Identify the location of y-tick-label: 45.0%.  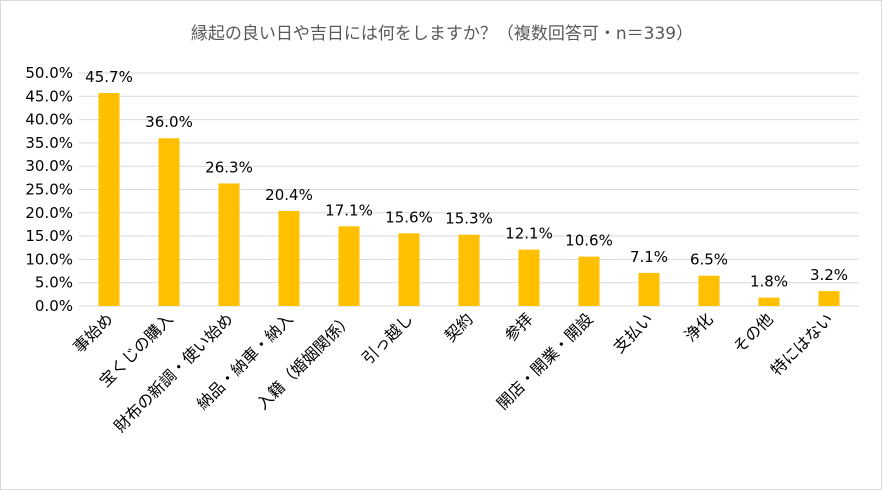
(49, 96).